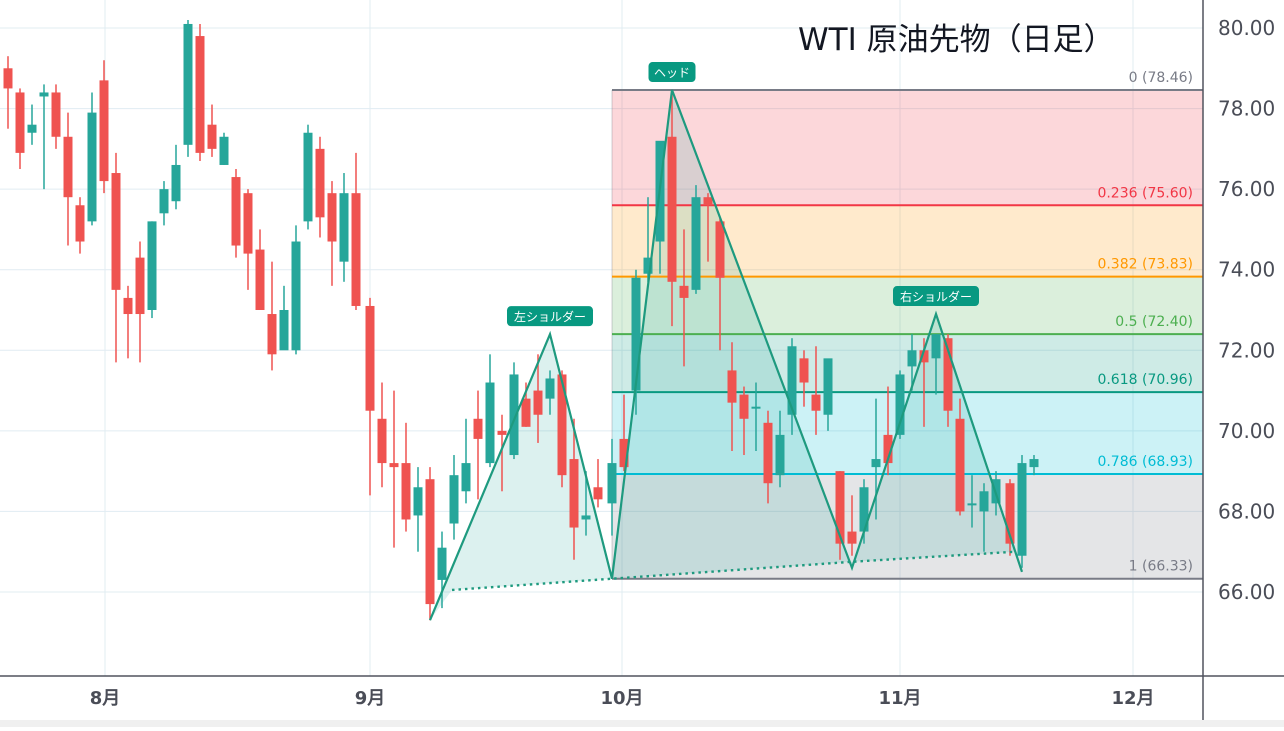 Image resolution: width=1284 pixels, height=731 pixels. I want to click on price-tick-label: 78.00, so click(1246, 109).